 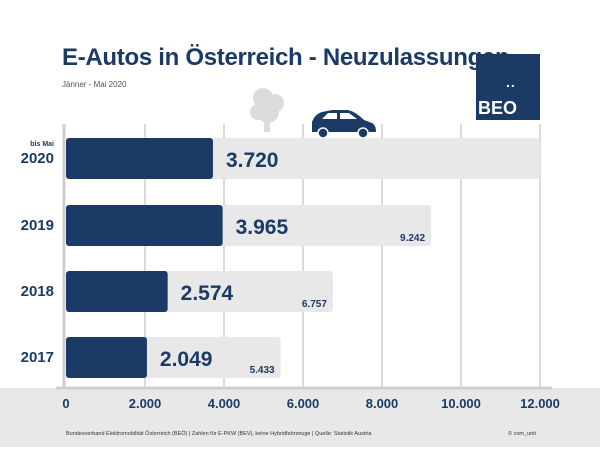 What do you see at coordinates (303, 403) in the screenshot?
I see `x-tick-label: 6.000` at bounding box center [303, 403].